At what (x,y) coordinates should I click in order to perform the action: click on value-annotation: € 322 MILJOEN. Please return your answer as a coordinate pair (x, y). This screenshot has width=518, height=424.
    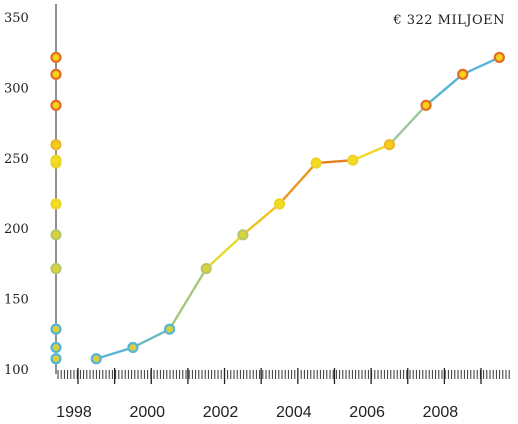
    Looking at the image, I should click on (448, 20).